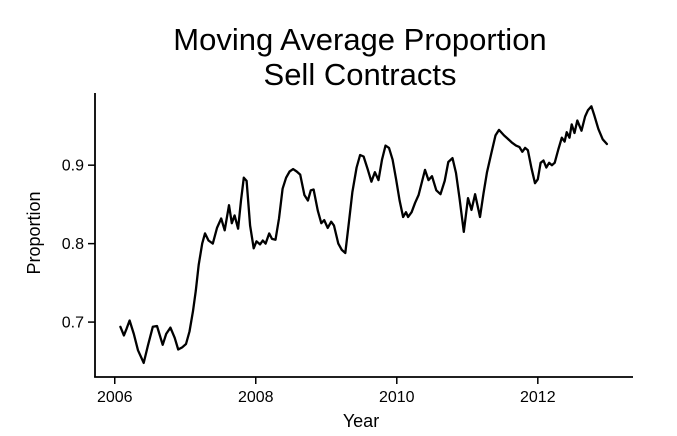  I want to click on x-axis-label: Year, so click(361, 421).